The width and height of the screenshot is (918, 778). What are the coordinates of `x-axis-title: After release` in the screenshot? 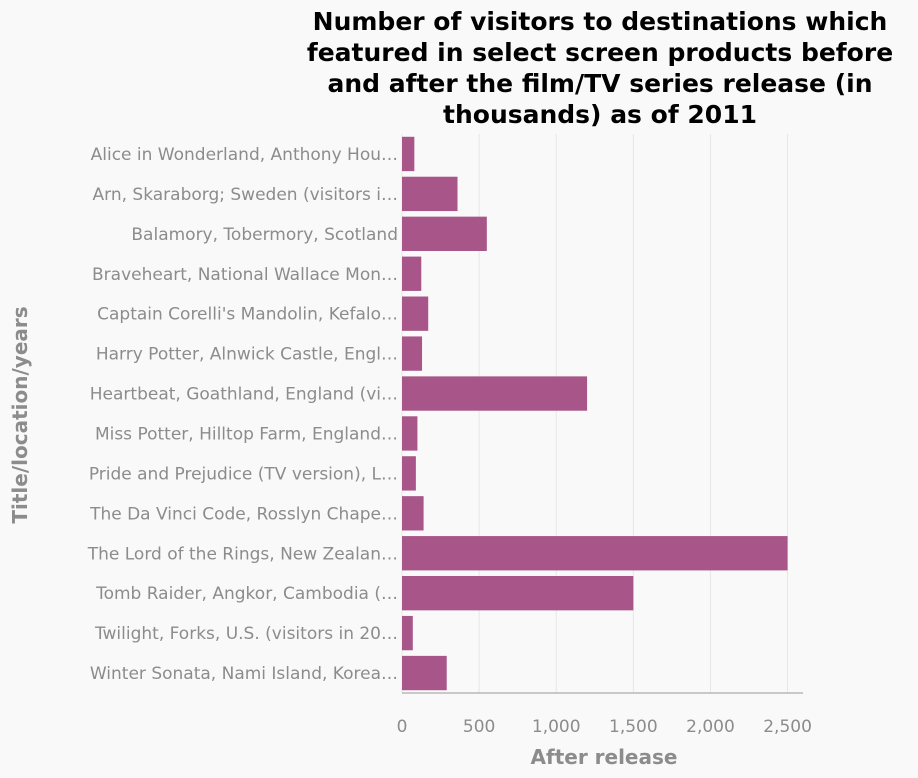 It's located at (604, 757).